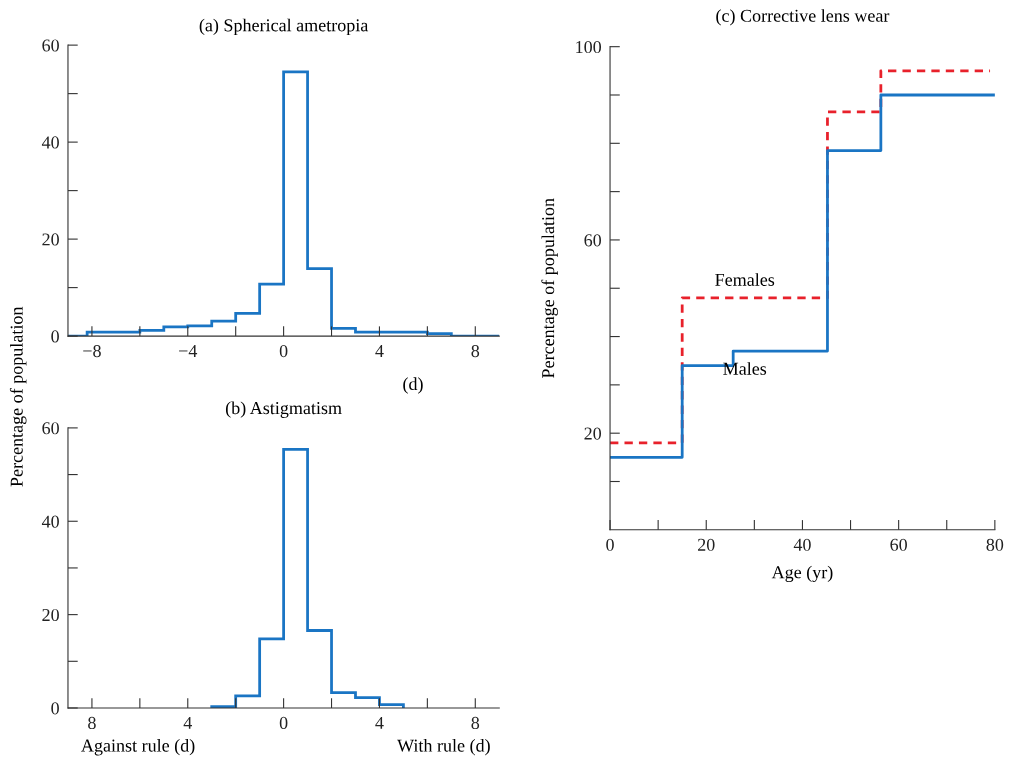 This screenshot has height=778, width=1010. What do you see at coordinates (283, 409) in the screenshot?
I see `chart-title: (b) Astigmatism` at bounding box center [283, 409].